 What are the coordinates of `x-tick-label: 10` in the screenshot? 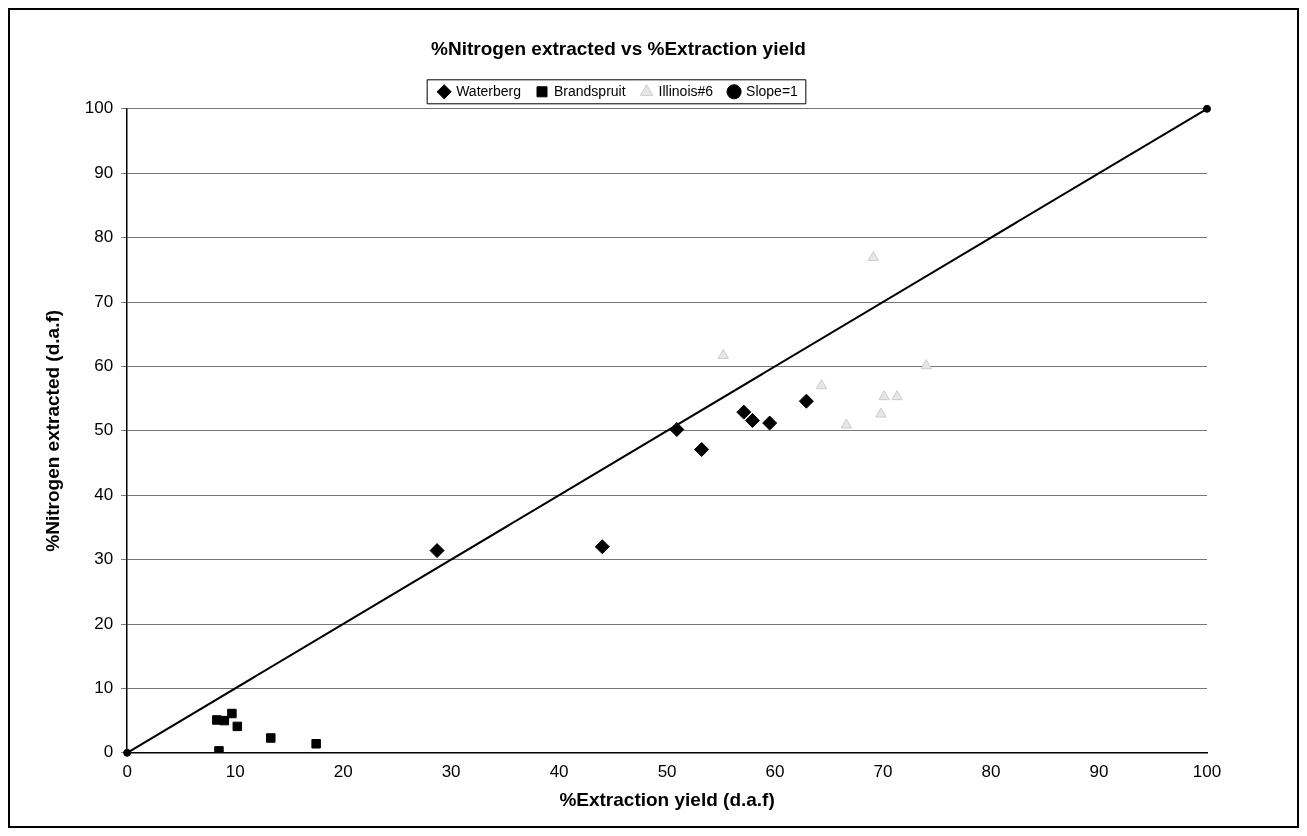 It's located at (235, 771).